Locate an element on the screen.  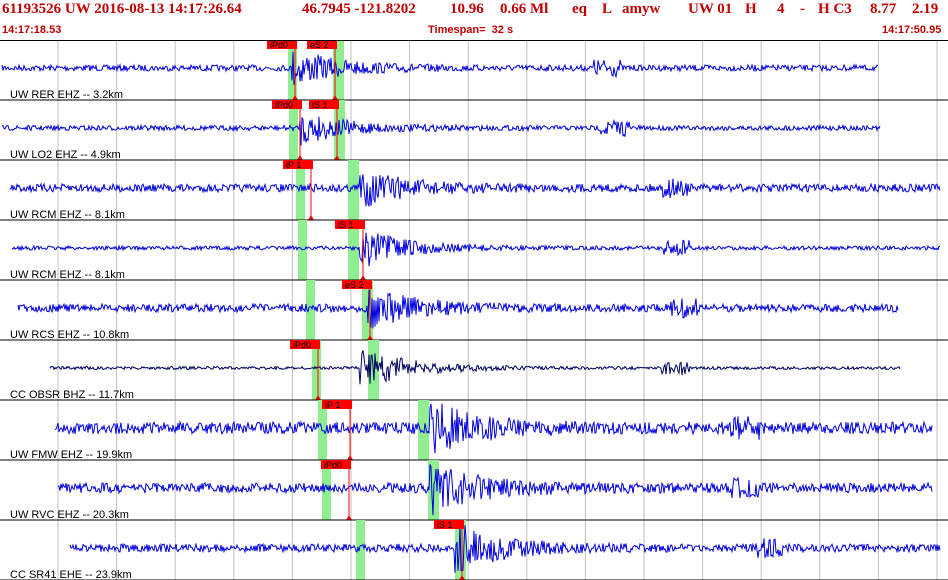
station-label: CC SR41 EHE -- 23.9km is located at coordinates (71, 574).